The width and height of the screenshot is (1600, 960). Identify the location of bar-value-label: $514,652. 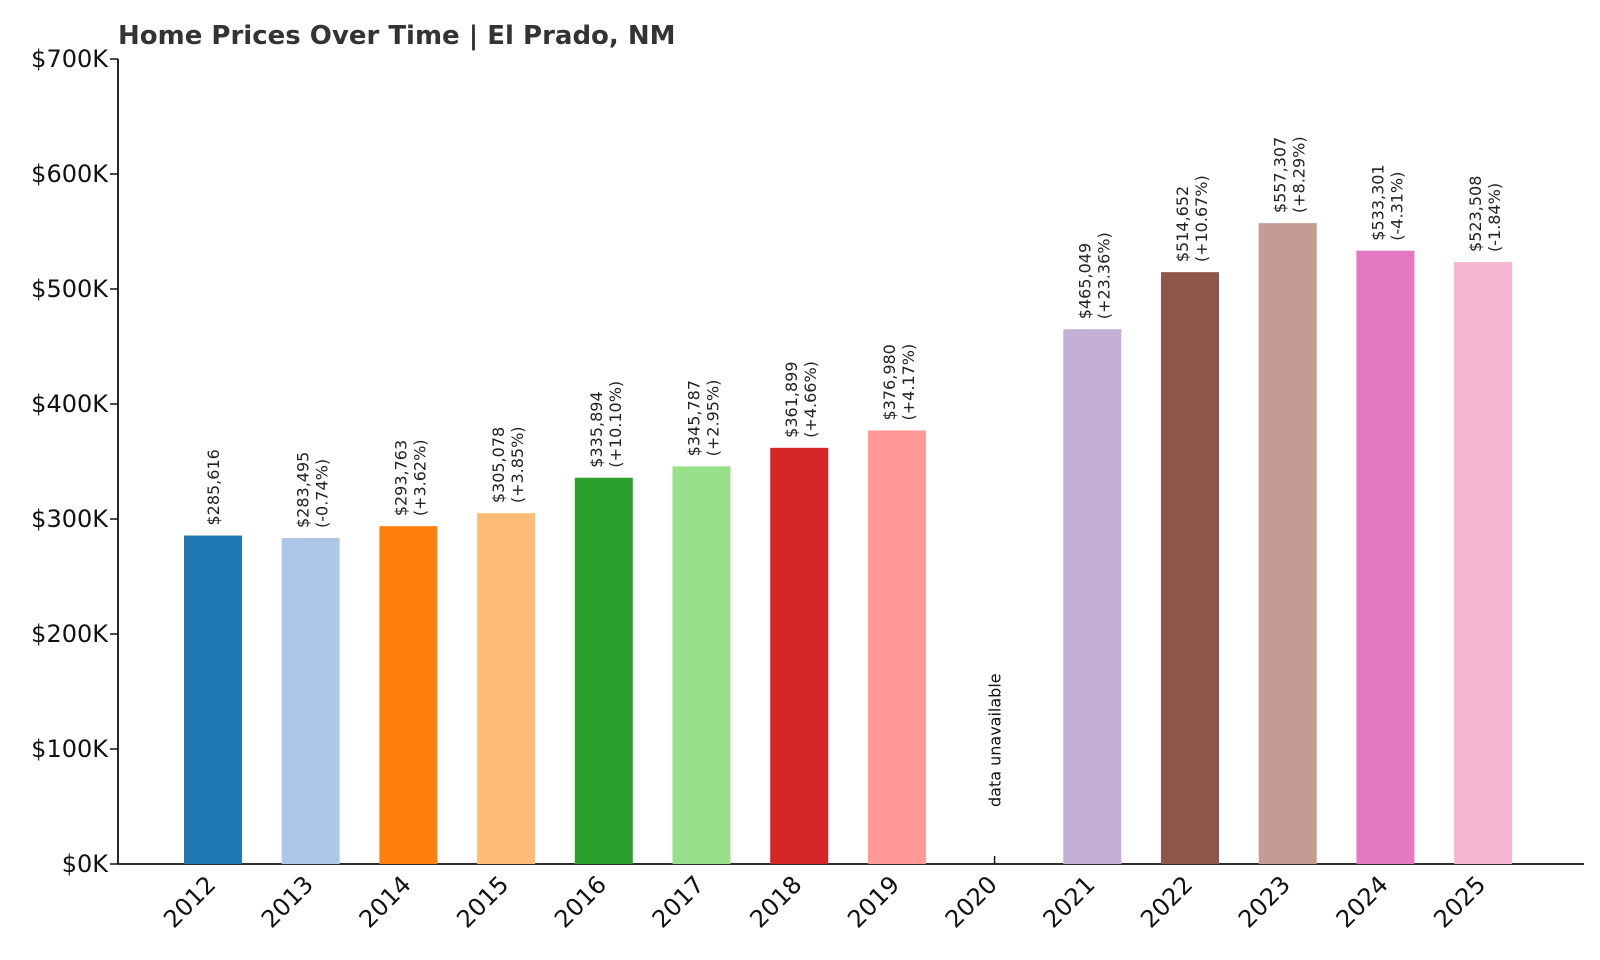
(1182, 224).